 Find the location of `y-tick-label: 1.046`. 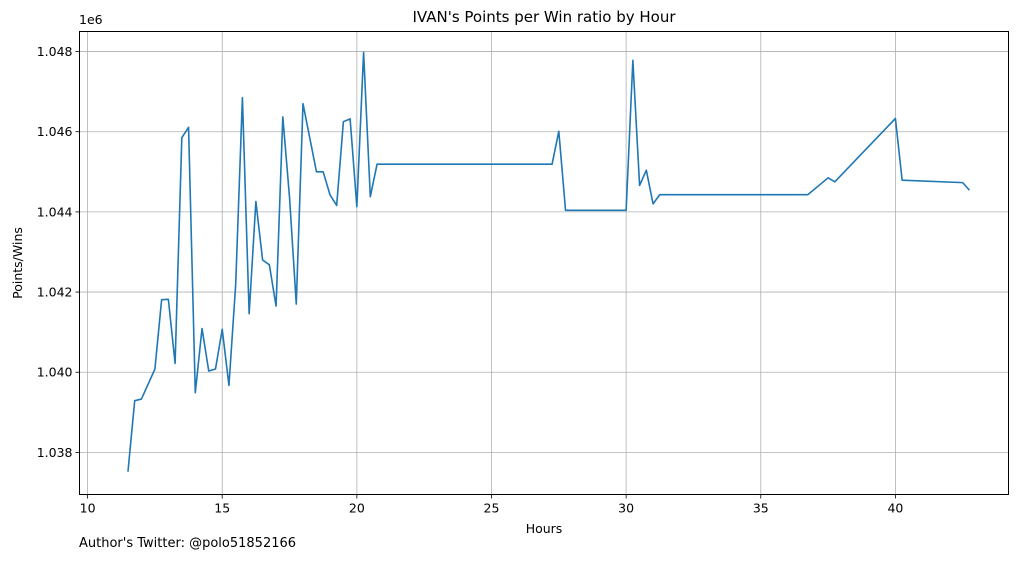

y-tick-label: 1.046 is located at coordinates (55, 131).